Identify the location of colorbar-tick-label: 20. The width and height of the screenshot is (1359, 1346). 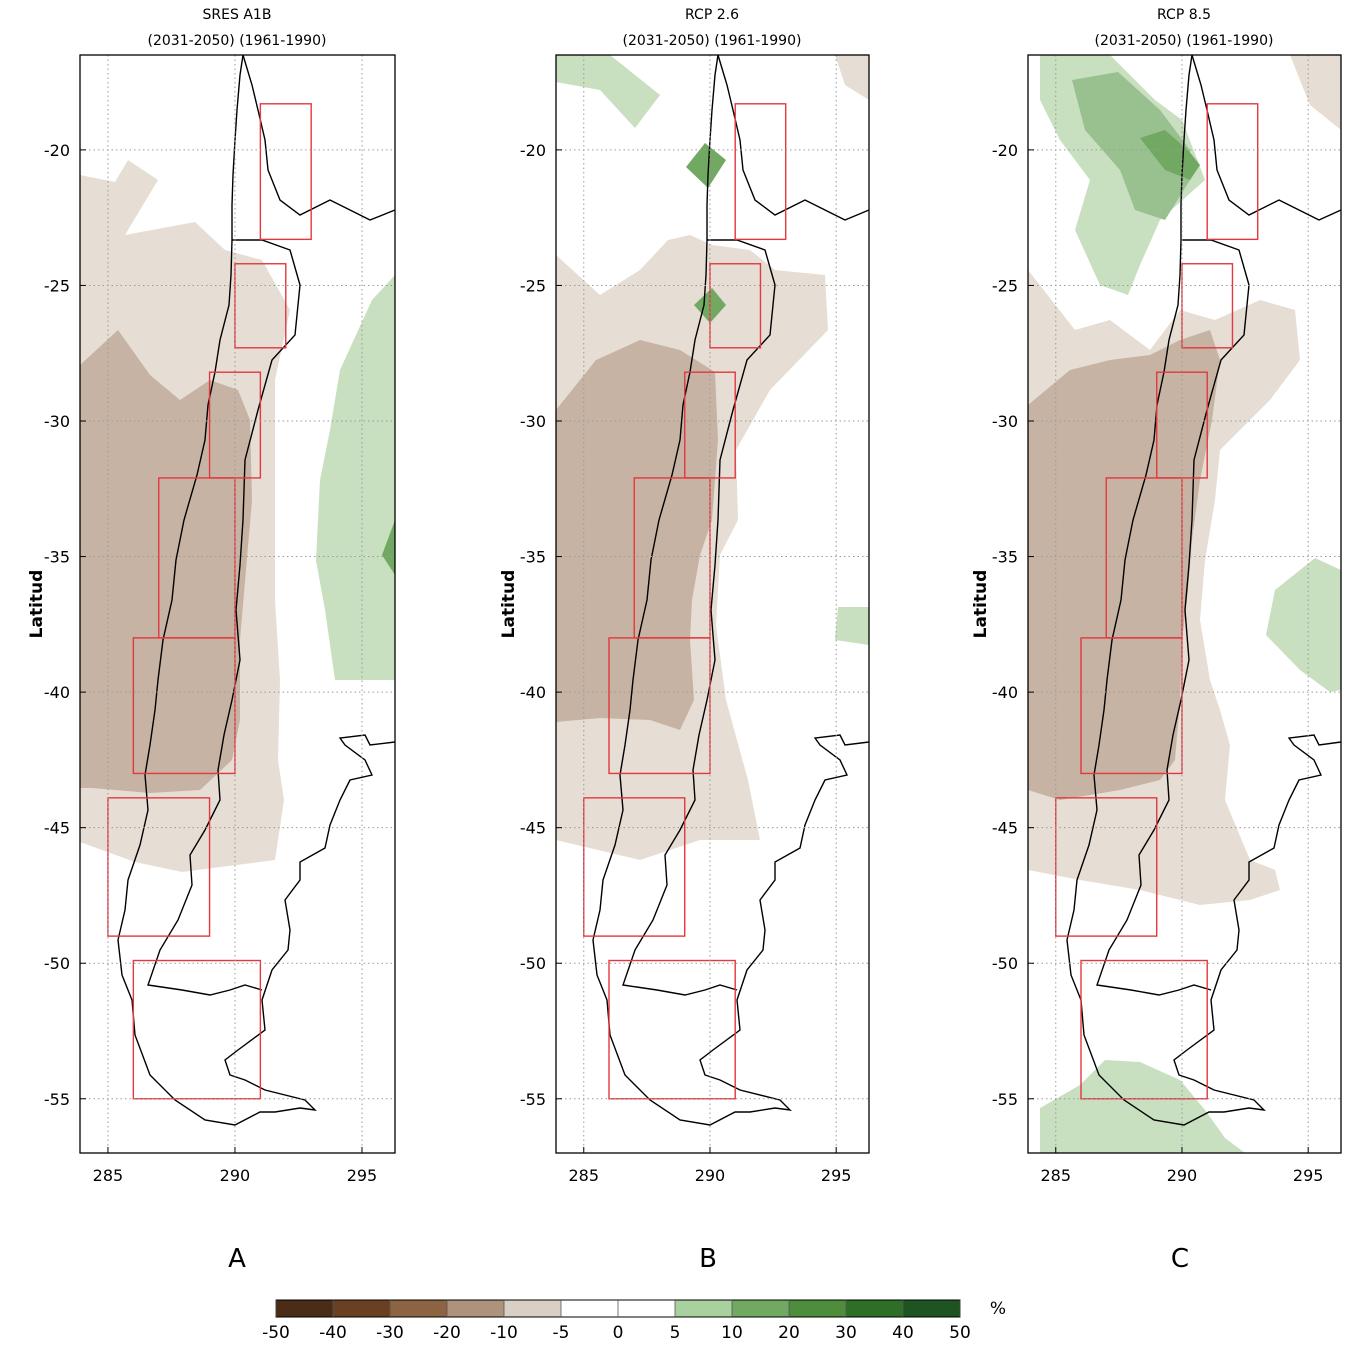
(789, 1333).